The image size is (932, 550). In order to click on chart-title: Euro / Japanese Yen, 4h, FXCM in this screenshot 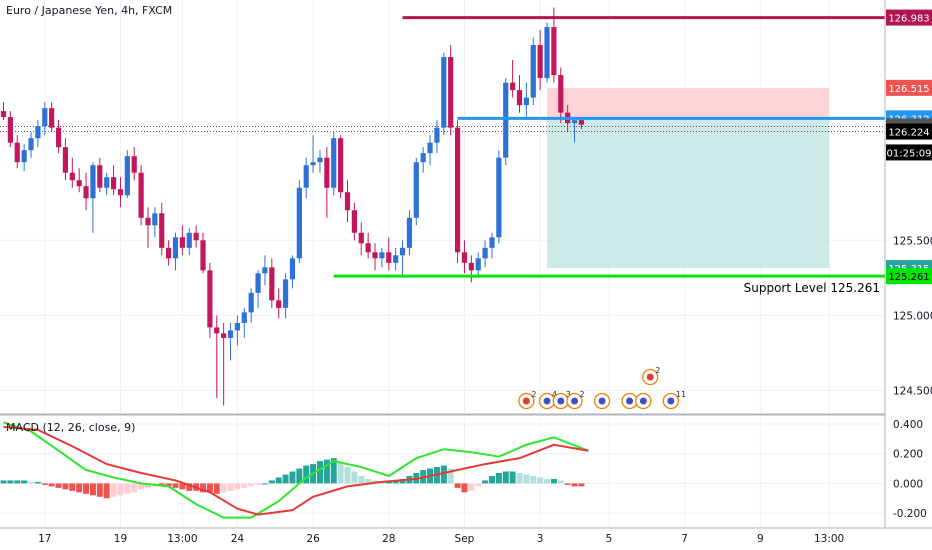, I will do `click(89, 10)`.